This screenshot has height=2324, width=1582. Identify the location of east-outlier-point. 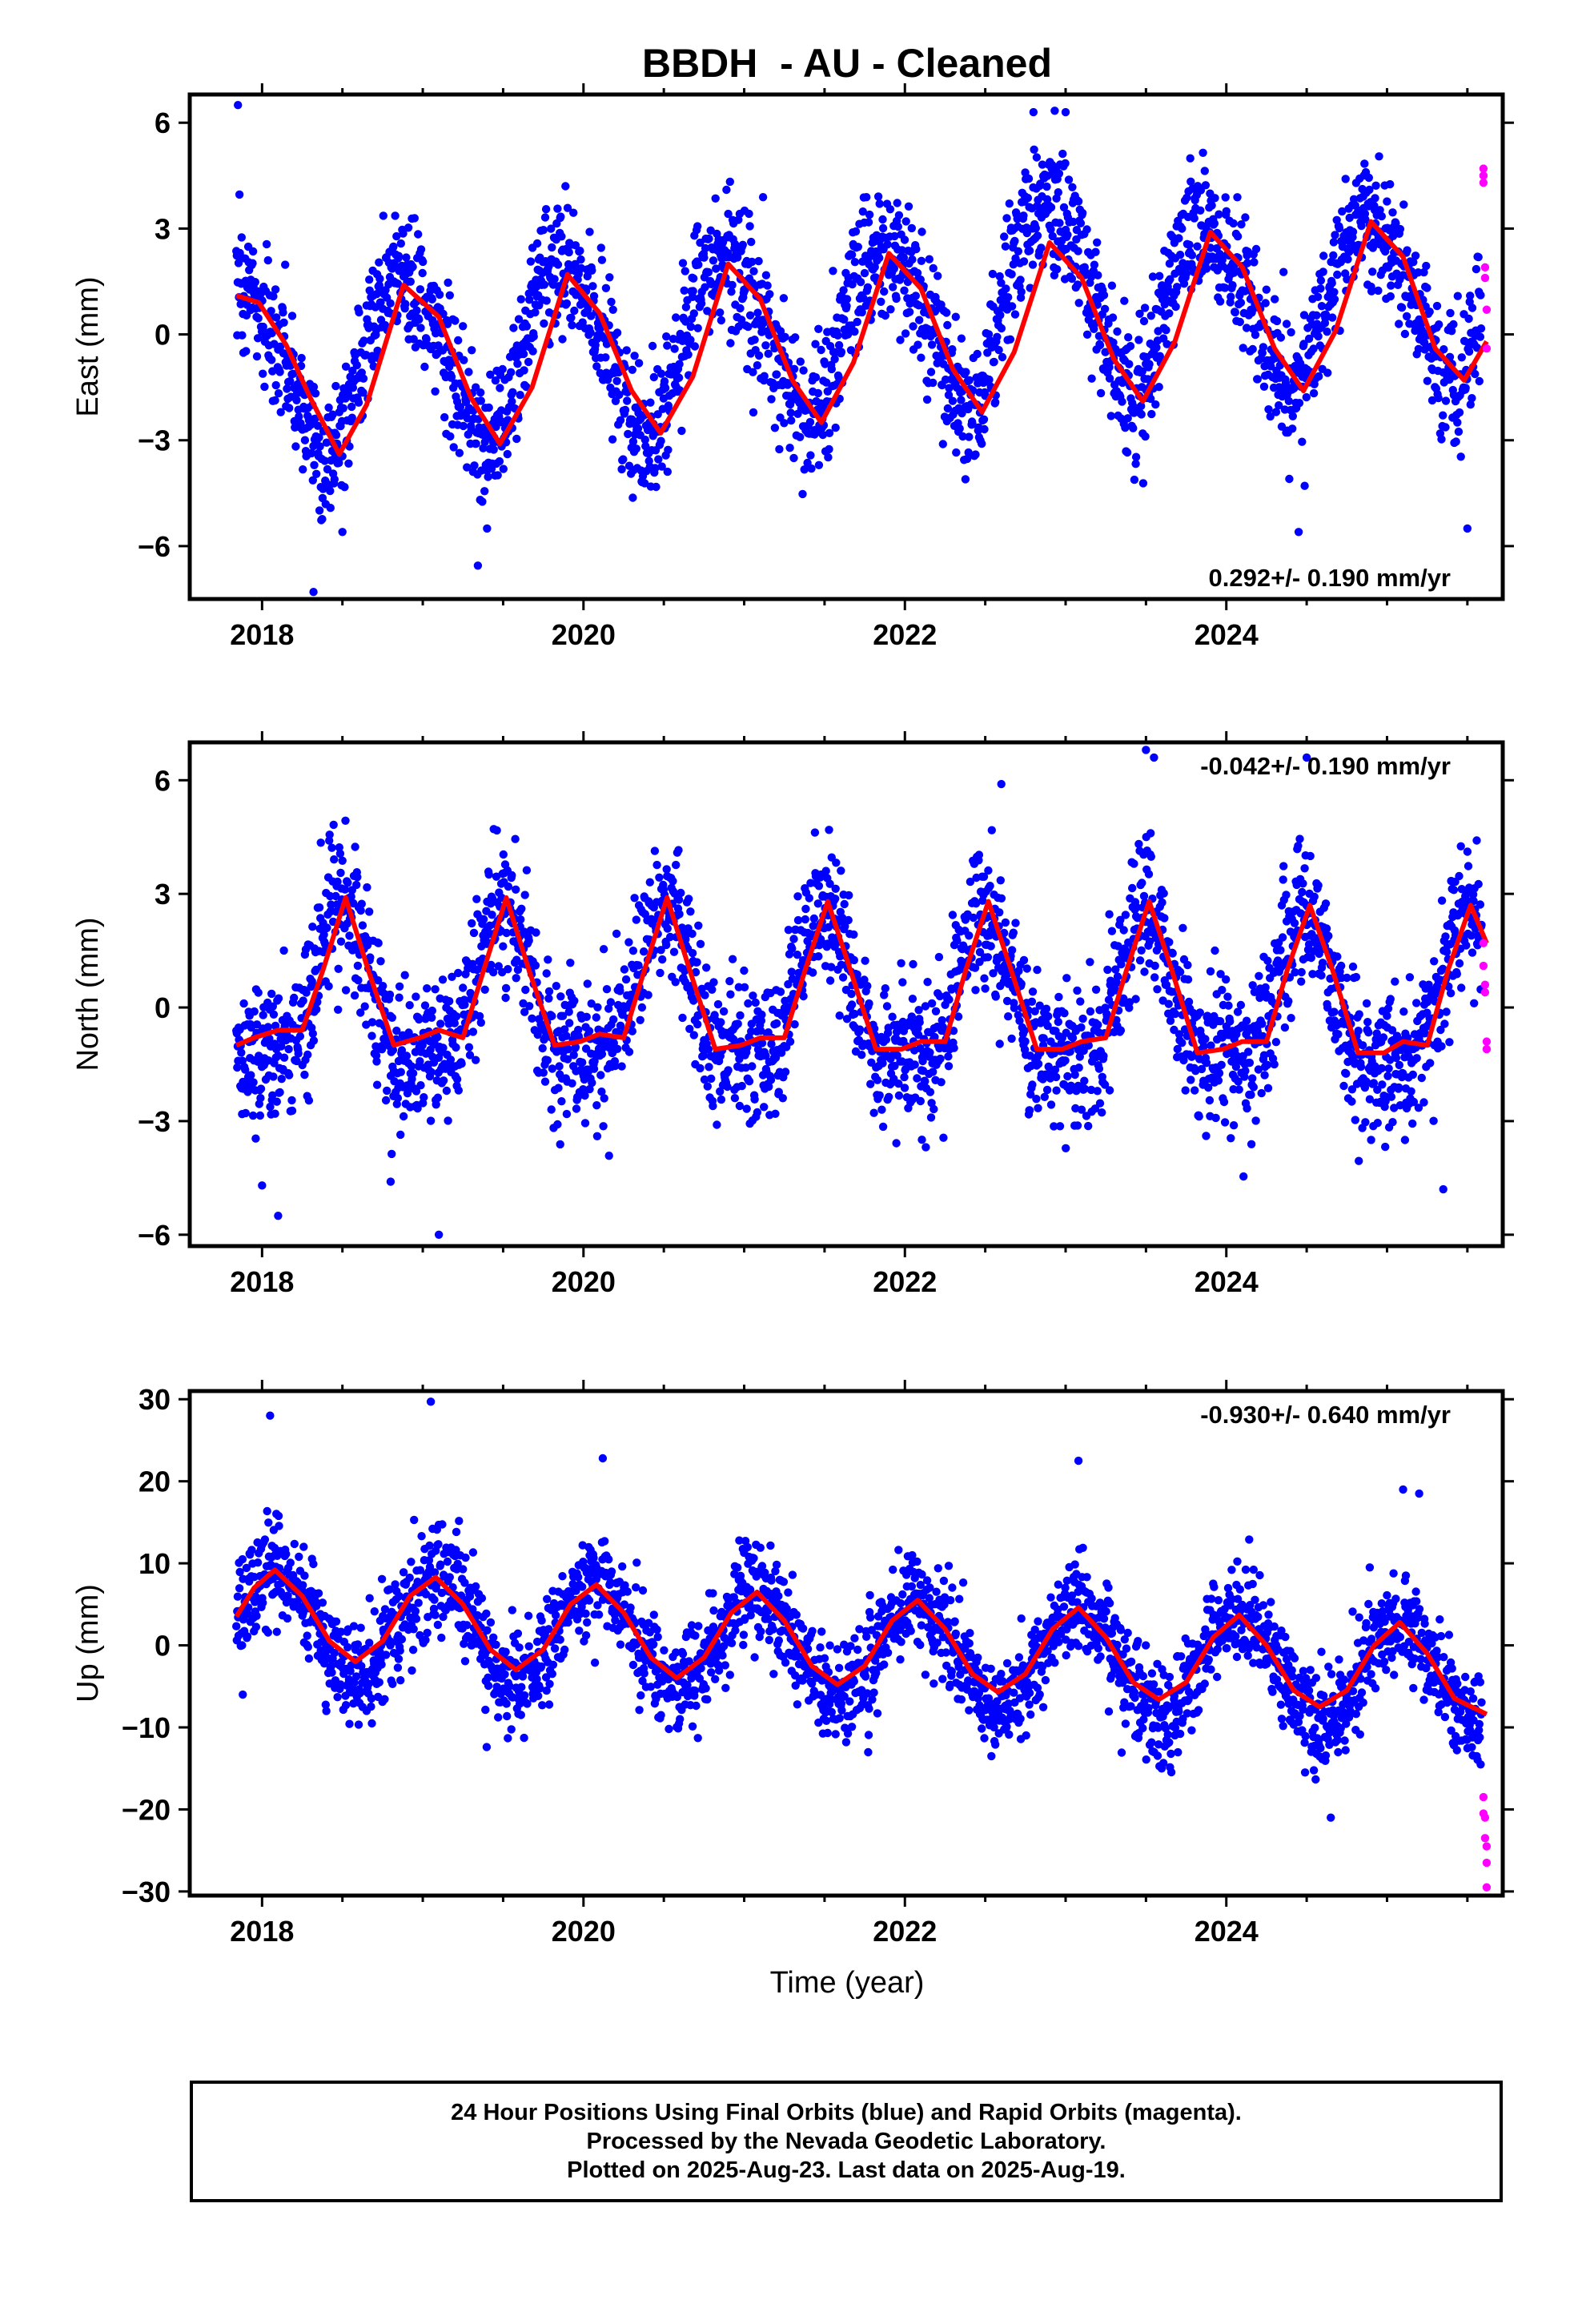
(487, 528).